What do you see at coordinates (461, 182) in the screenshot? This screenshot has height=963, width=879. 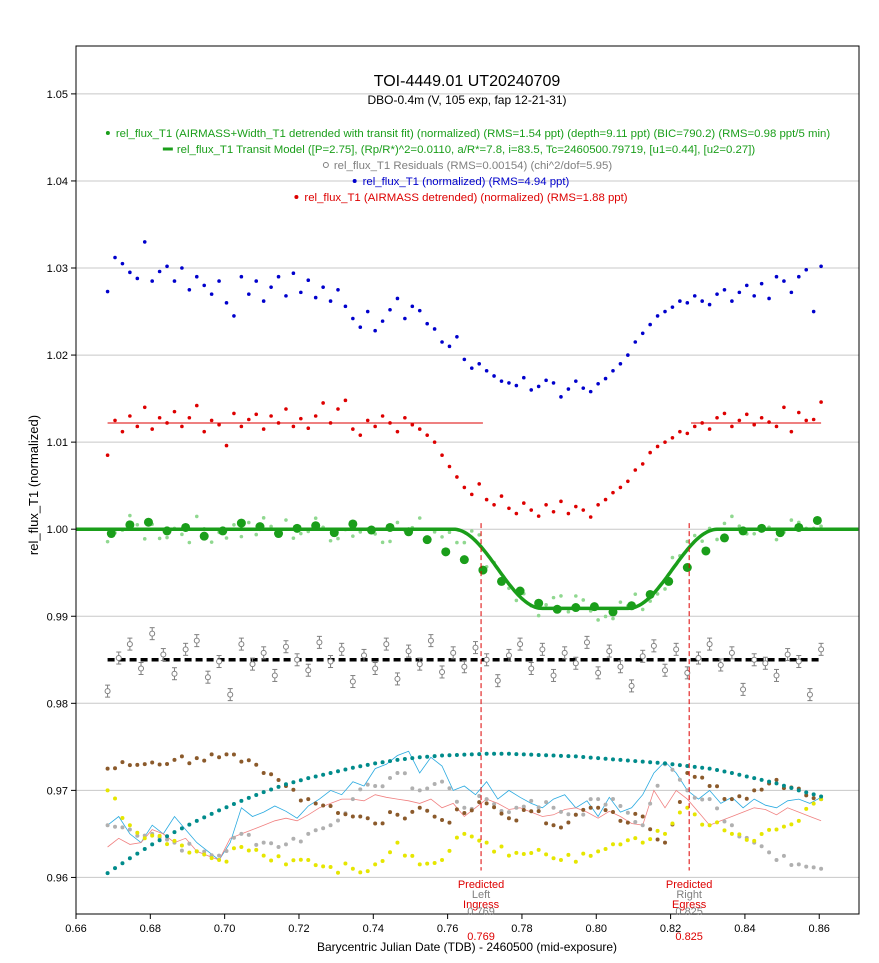 I see `legend-entry: rel_flux_T1 (normalized) (RMS=4.94 ppt)` at bounding box center [461, 182].